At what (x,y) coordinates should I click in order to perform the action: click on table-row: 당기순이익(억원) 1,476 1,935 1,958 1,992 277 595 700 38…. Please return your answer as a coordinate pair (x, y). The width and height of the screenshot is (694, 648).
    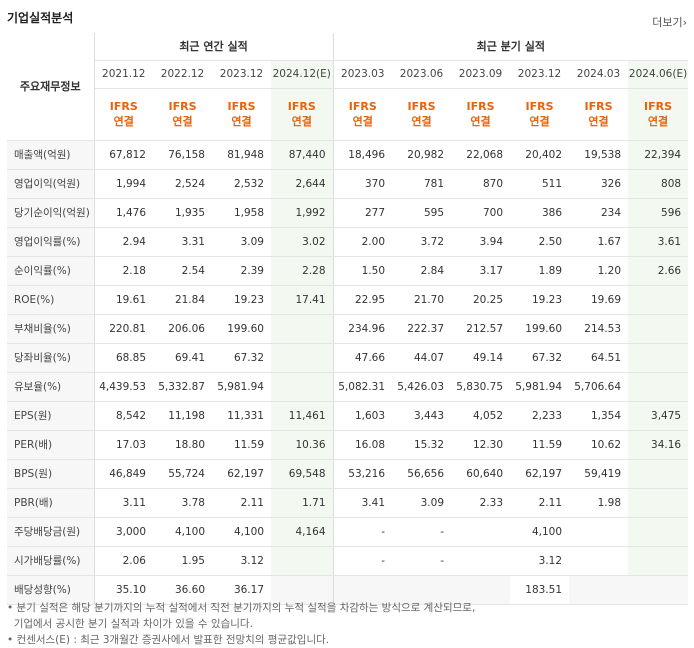
    Looking at the image, I should click on (348, 213).